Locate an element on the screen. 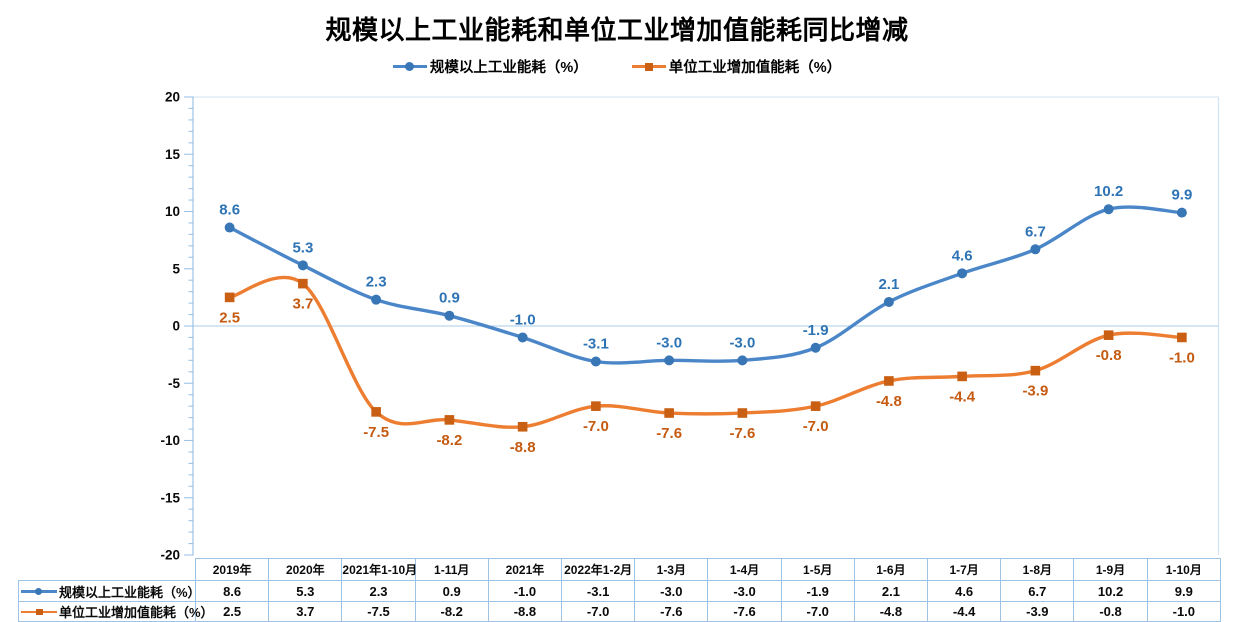 The height and width of the screenshot is (622, 1234). legend-item-industrial-energy: 规模以上工业能耗（%） is located at coordinates (490, 66).